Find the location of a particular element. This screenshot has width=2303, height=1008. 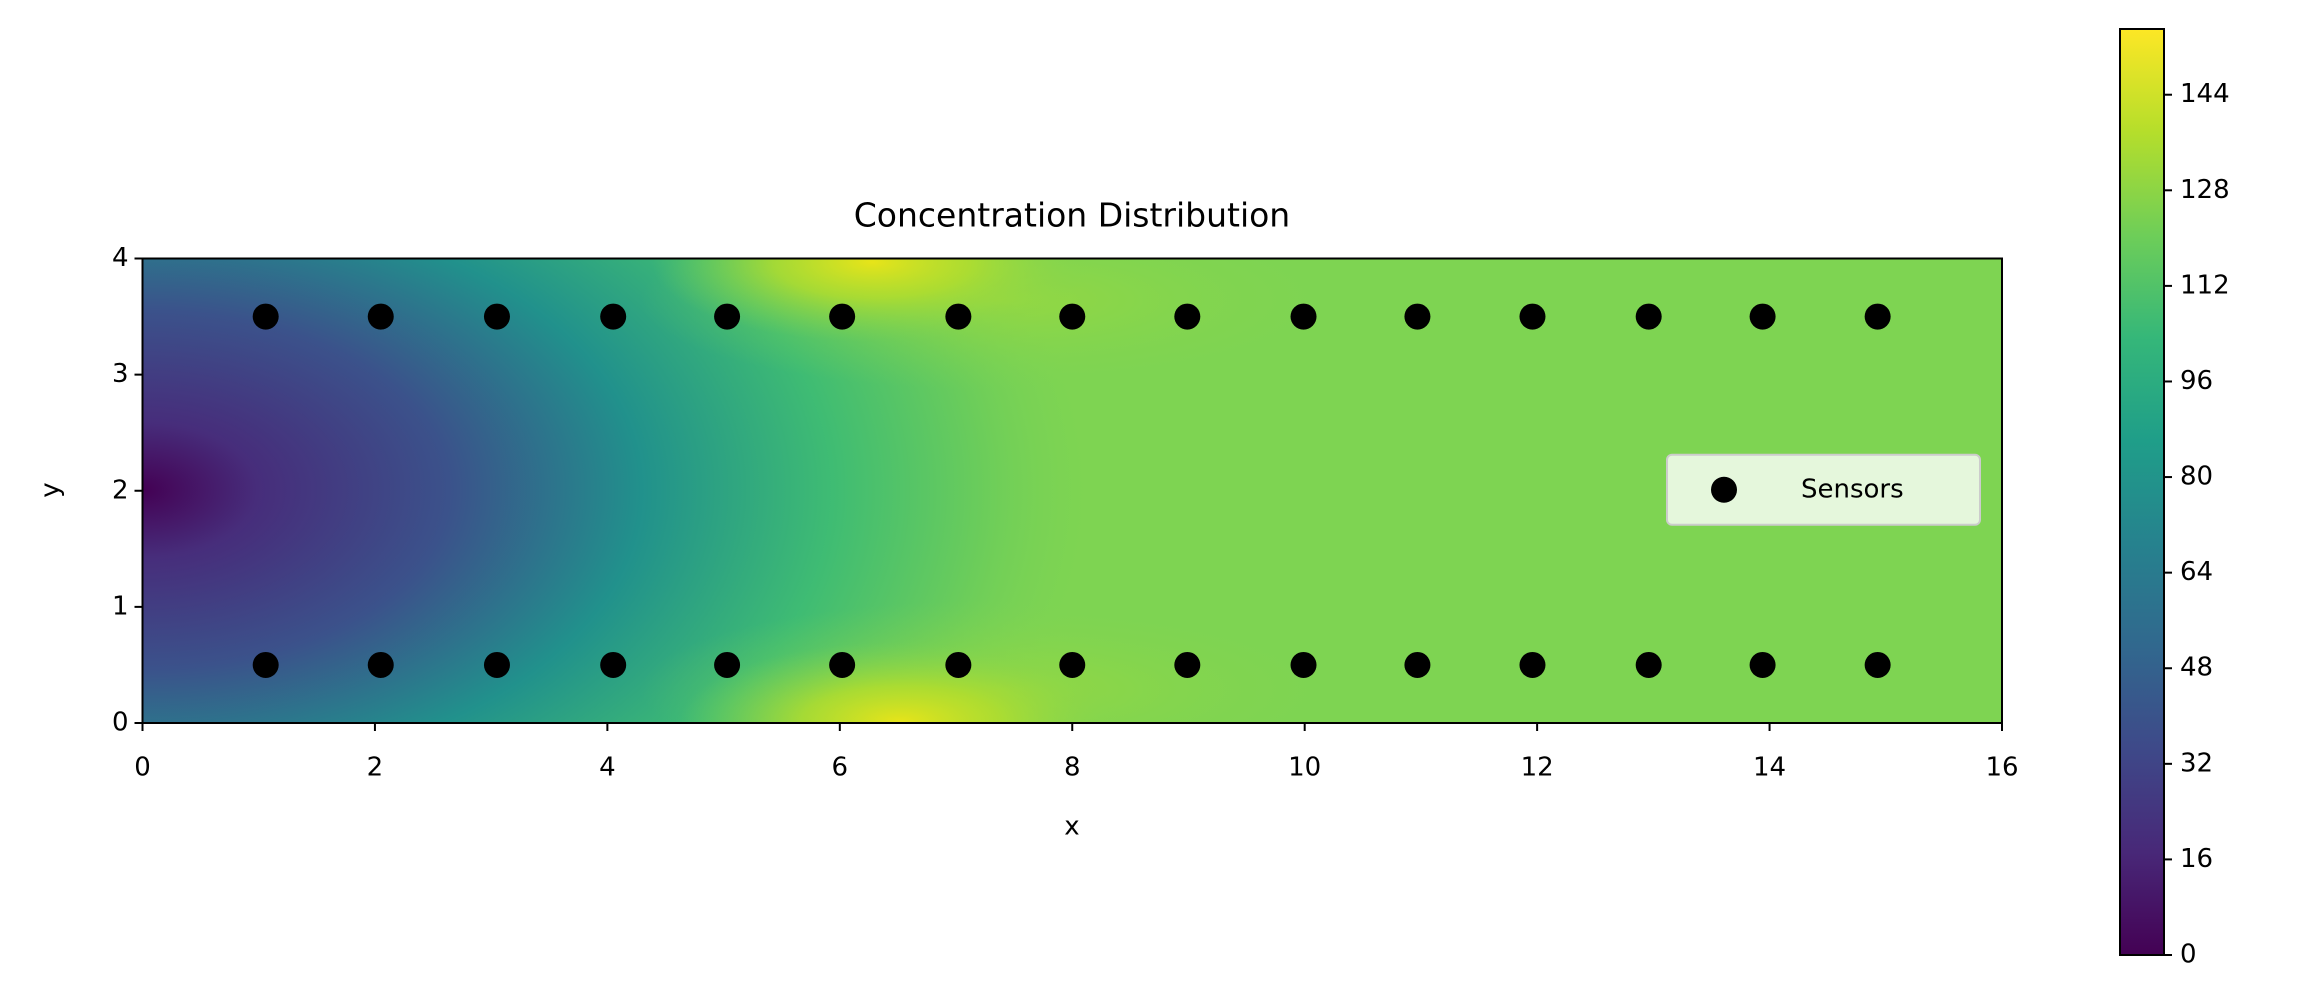

x-axis-label: x is located at coordinates (1071, 827).